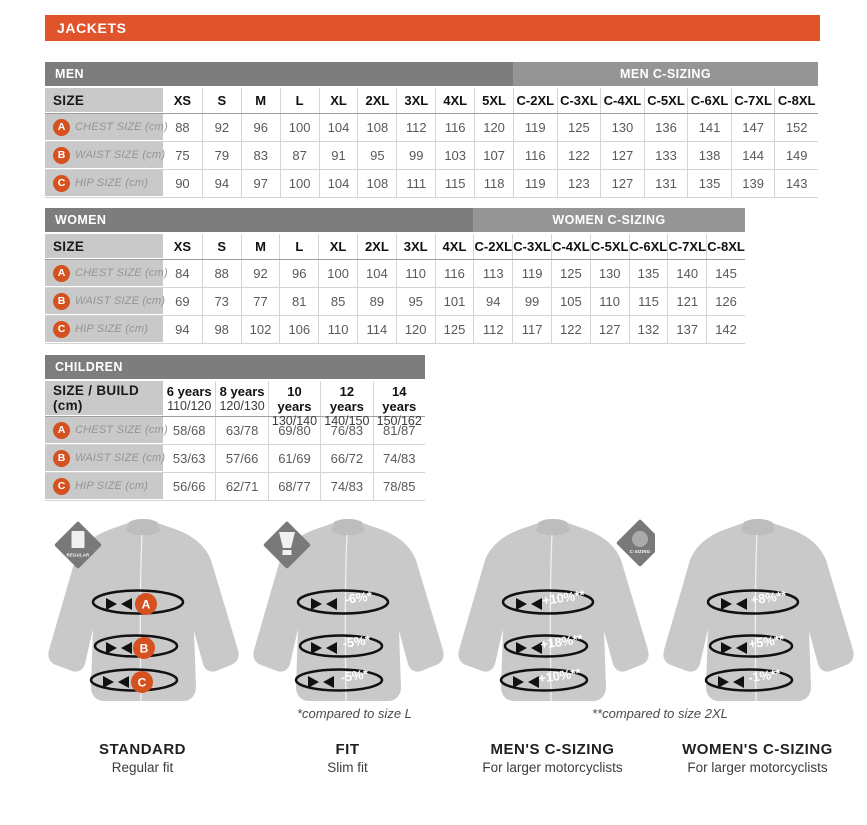 This screenshot has height=825, width=867. Describe the element at coordinates (221, 273) in the screenshot. I see `size-value: 88` at that location.